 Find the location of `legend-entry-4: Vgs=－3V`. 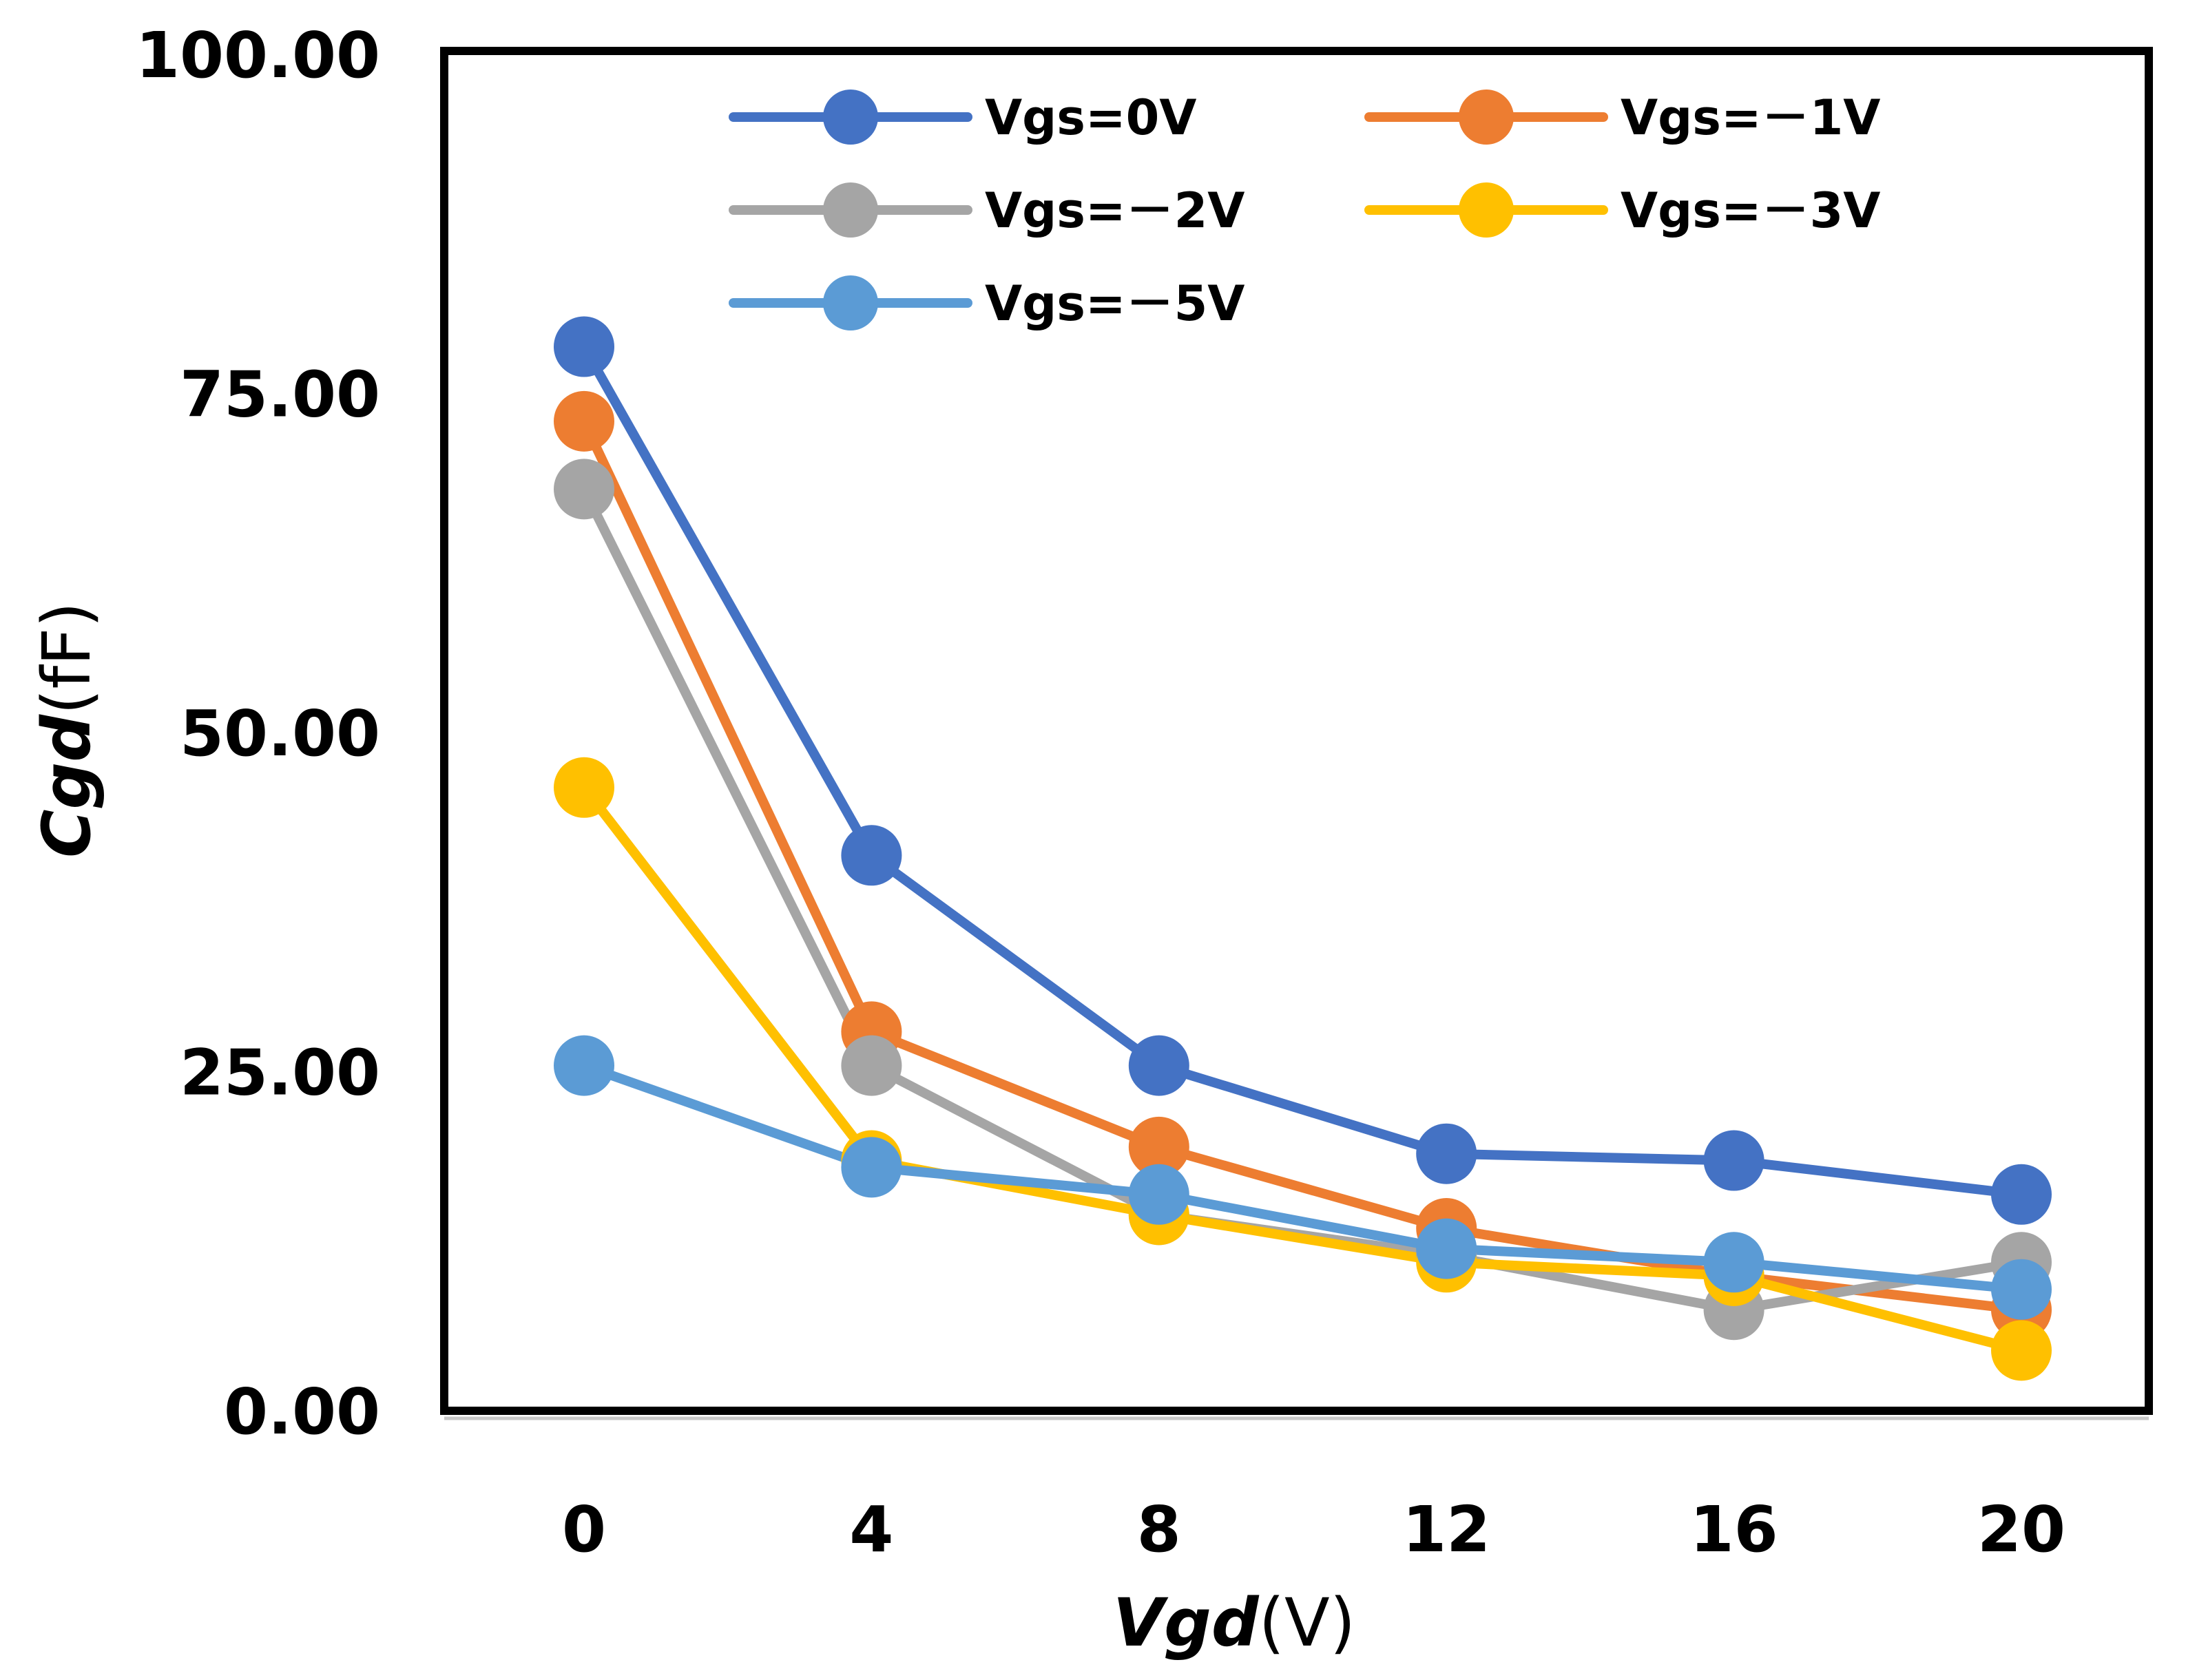

legend-entry-4: Vgs=－3V is located at coordinates (1622, 210).